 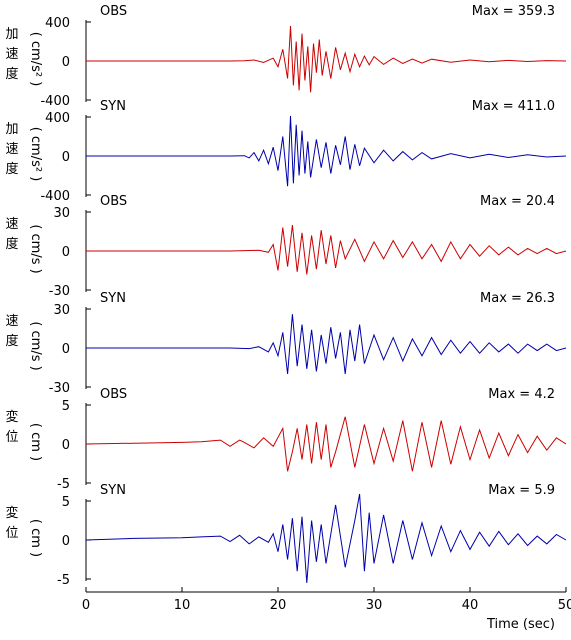 I want to click on x-tick-label: 30, so click(x=374, y=605).